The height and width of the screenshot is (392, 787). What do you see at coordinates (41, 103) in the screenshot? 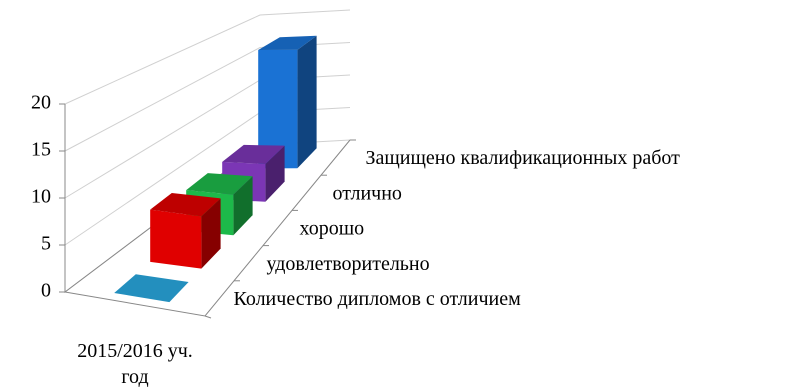
I see `y-tick-label: 20` at bounding box center [41, 103].